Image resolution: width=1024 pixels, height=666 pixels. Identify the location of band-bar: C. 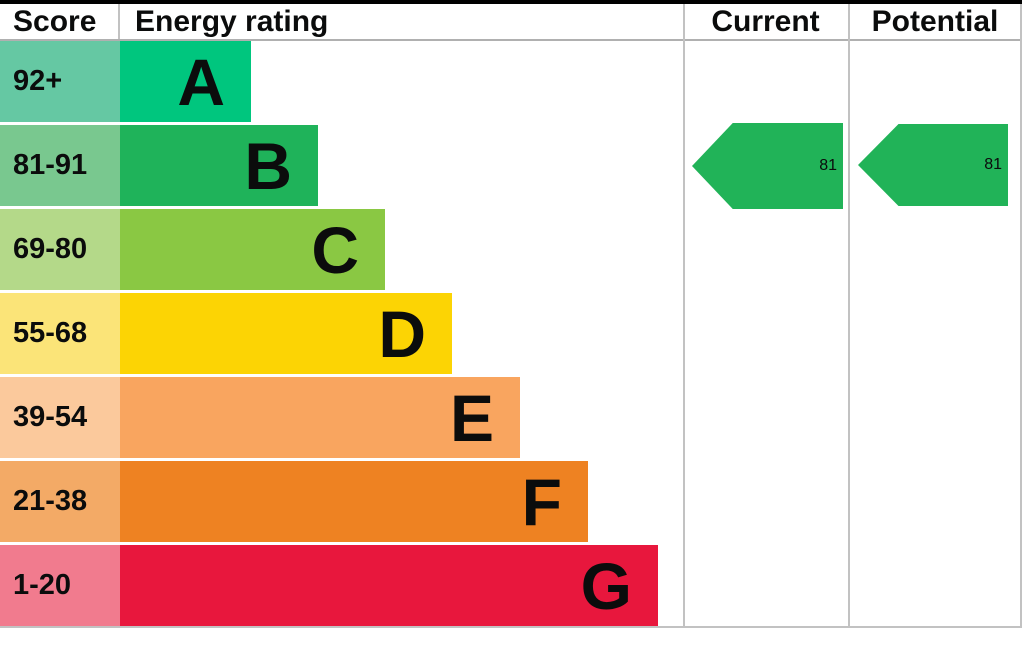
(252, 249).